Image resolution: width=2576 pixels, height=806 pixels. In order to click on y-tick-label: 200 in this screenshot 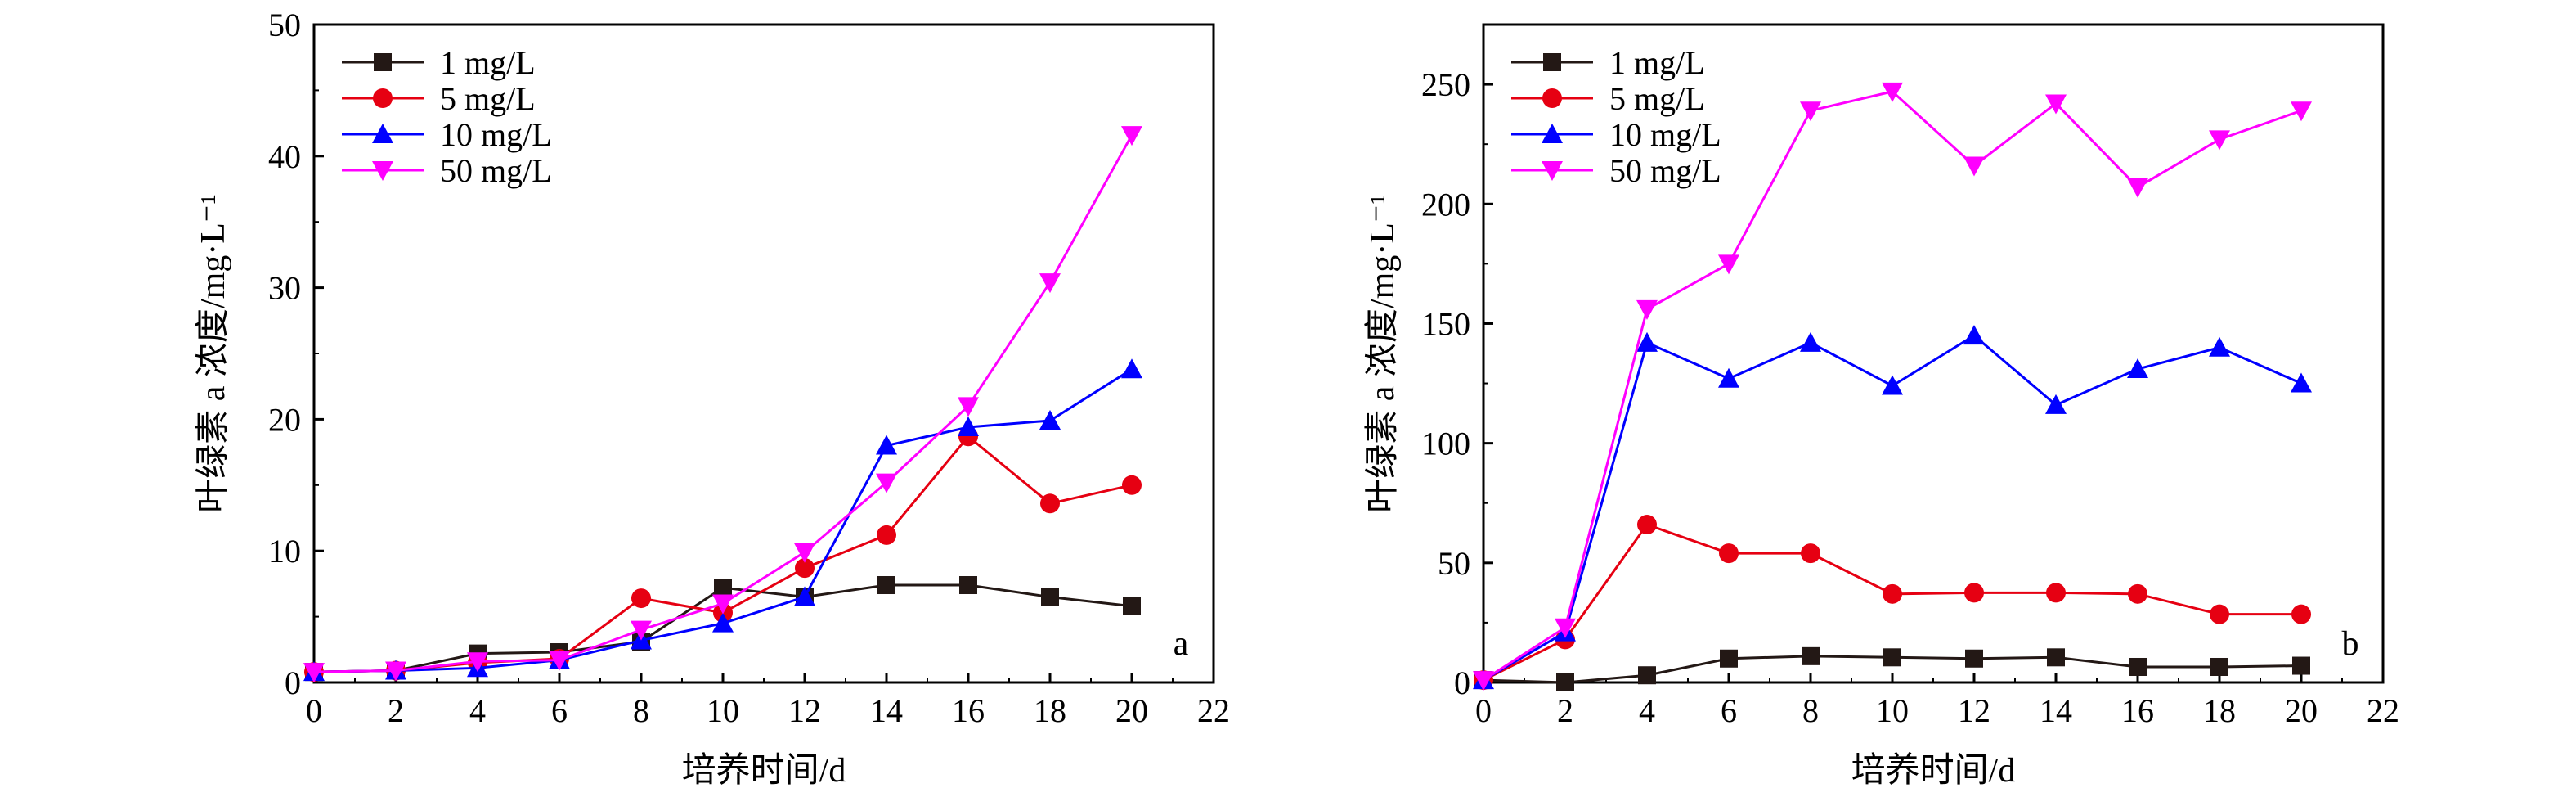, I will do `click(1446, 204)`.